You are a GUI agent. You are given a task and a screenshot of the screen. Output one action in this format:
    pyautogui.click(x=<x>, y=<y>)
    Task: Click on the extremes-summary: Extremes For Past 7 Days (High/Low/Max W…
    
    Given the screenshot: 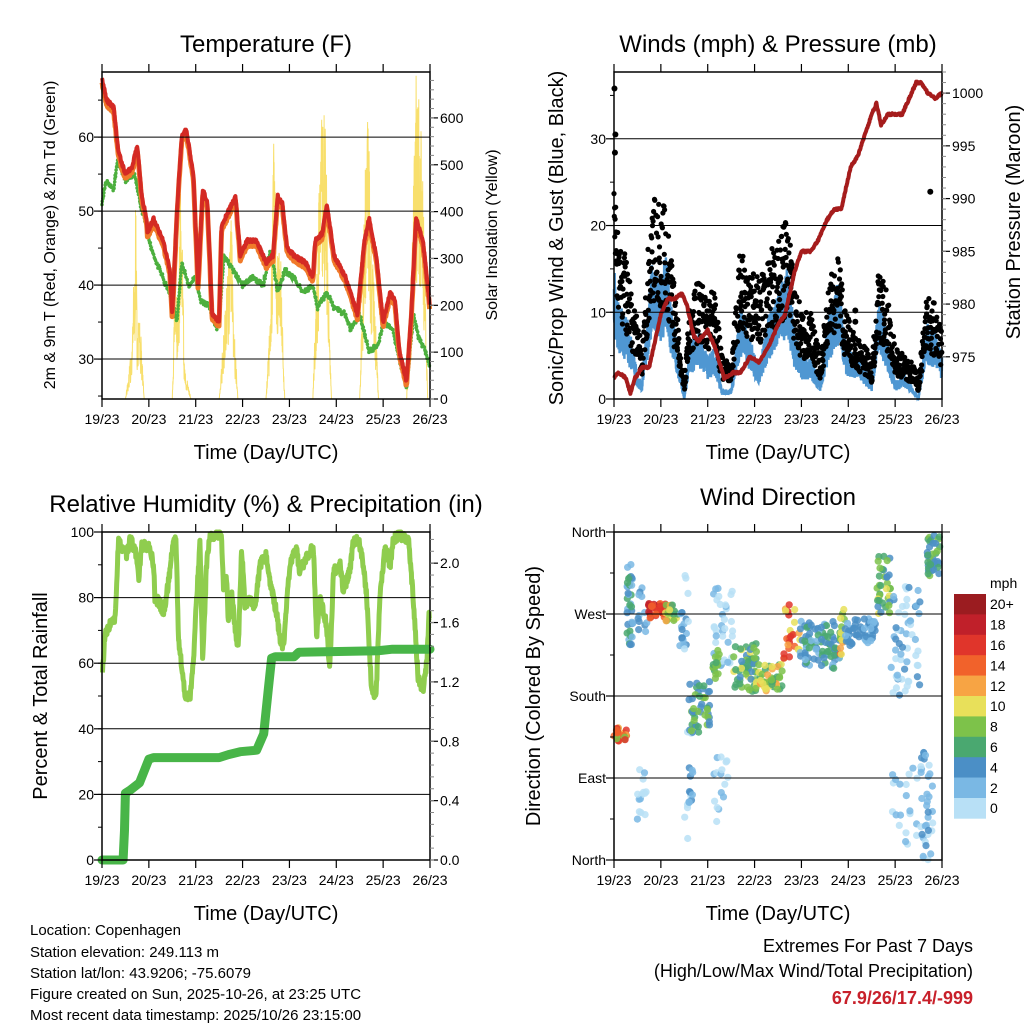 What is the action you would take?
    pyautogui.click(x=813, y=972)
    